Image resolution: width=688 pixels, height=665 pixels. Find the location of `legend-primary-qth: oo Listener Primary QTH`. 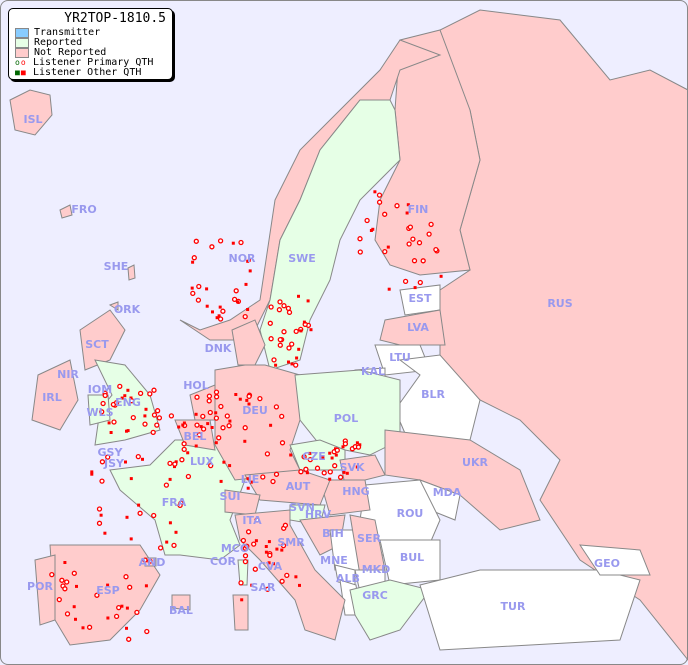

legend-primary-qth: oo Listener Primary QTH is located at coordinates (90, 63).